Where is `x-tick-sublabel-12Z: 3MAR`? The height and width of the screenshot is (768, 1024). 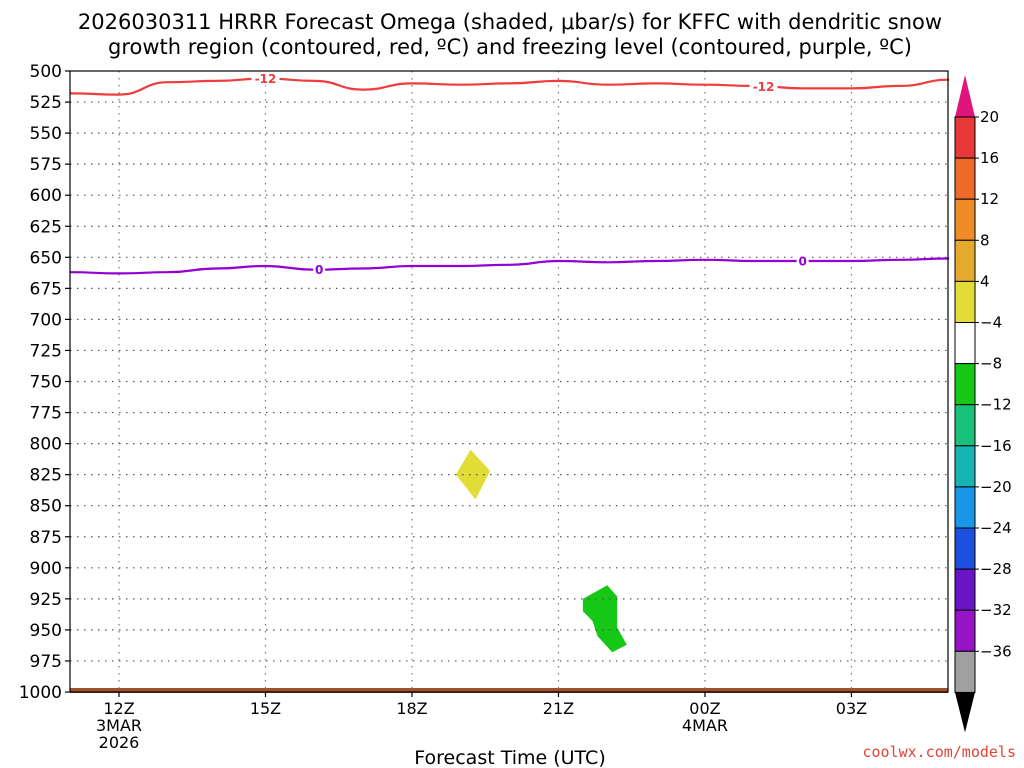
x-tick-sublabel-12Z: 3MAR is located at coordinates (119, 725).